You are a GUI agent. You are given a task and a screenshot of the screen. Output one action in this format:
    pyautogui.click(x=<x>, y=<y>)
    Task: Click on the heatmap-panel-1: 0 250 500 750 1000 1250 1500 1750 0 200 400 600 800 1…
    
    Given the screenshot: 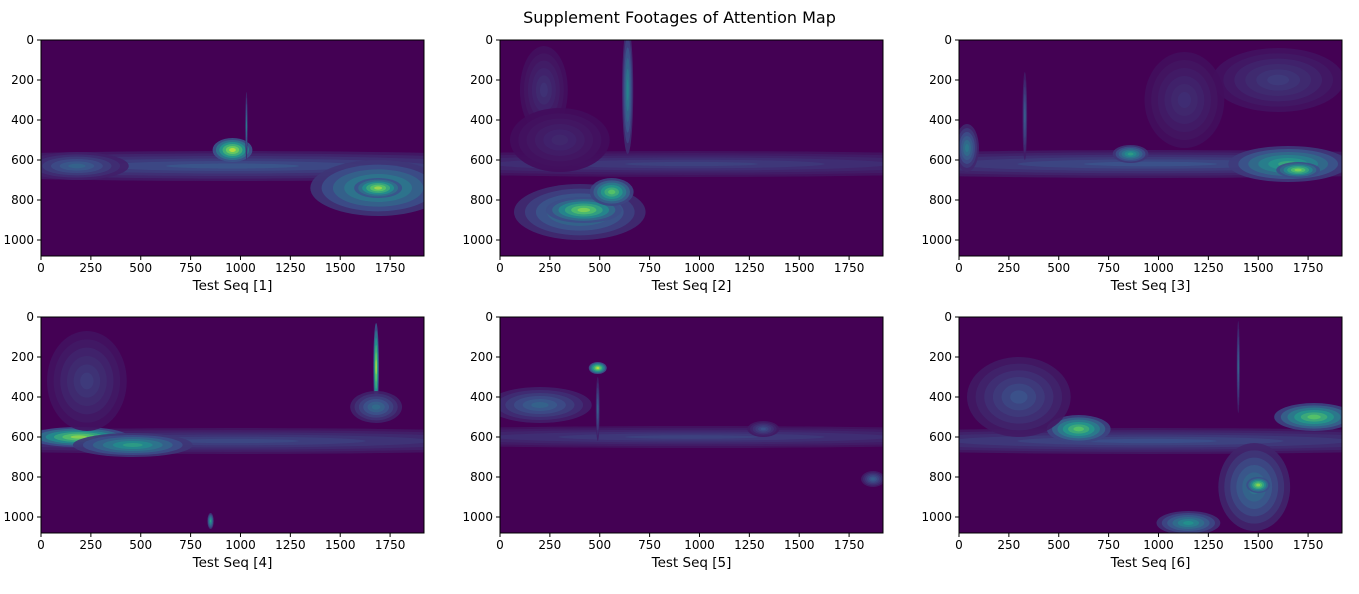 What is the action you would take?
    pyautogui.click(x=214, y=163)
    